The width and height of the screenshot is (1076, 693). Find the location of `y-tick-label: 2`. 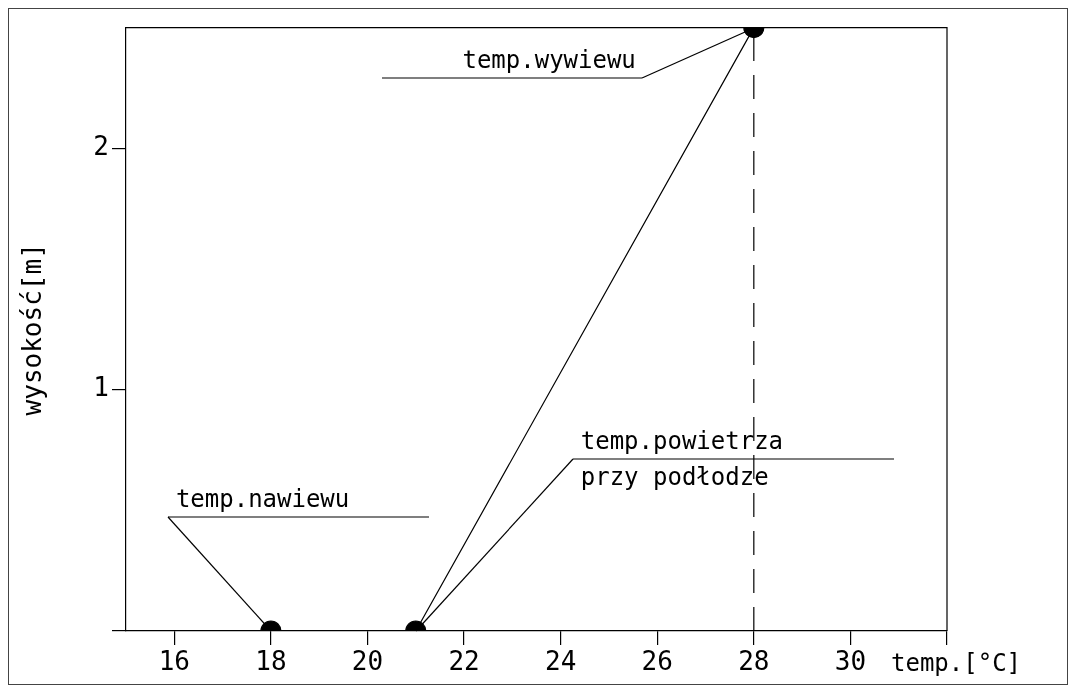

y-tick-label: 2 is located at coordinates (101, 146).